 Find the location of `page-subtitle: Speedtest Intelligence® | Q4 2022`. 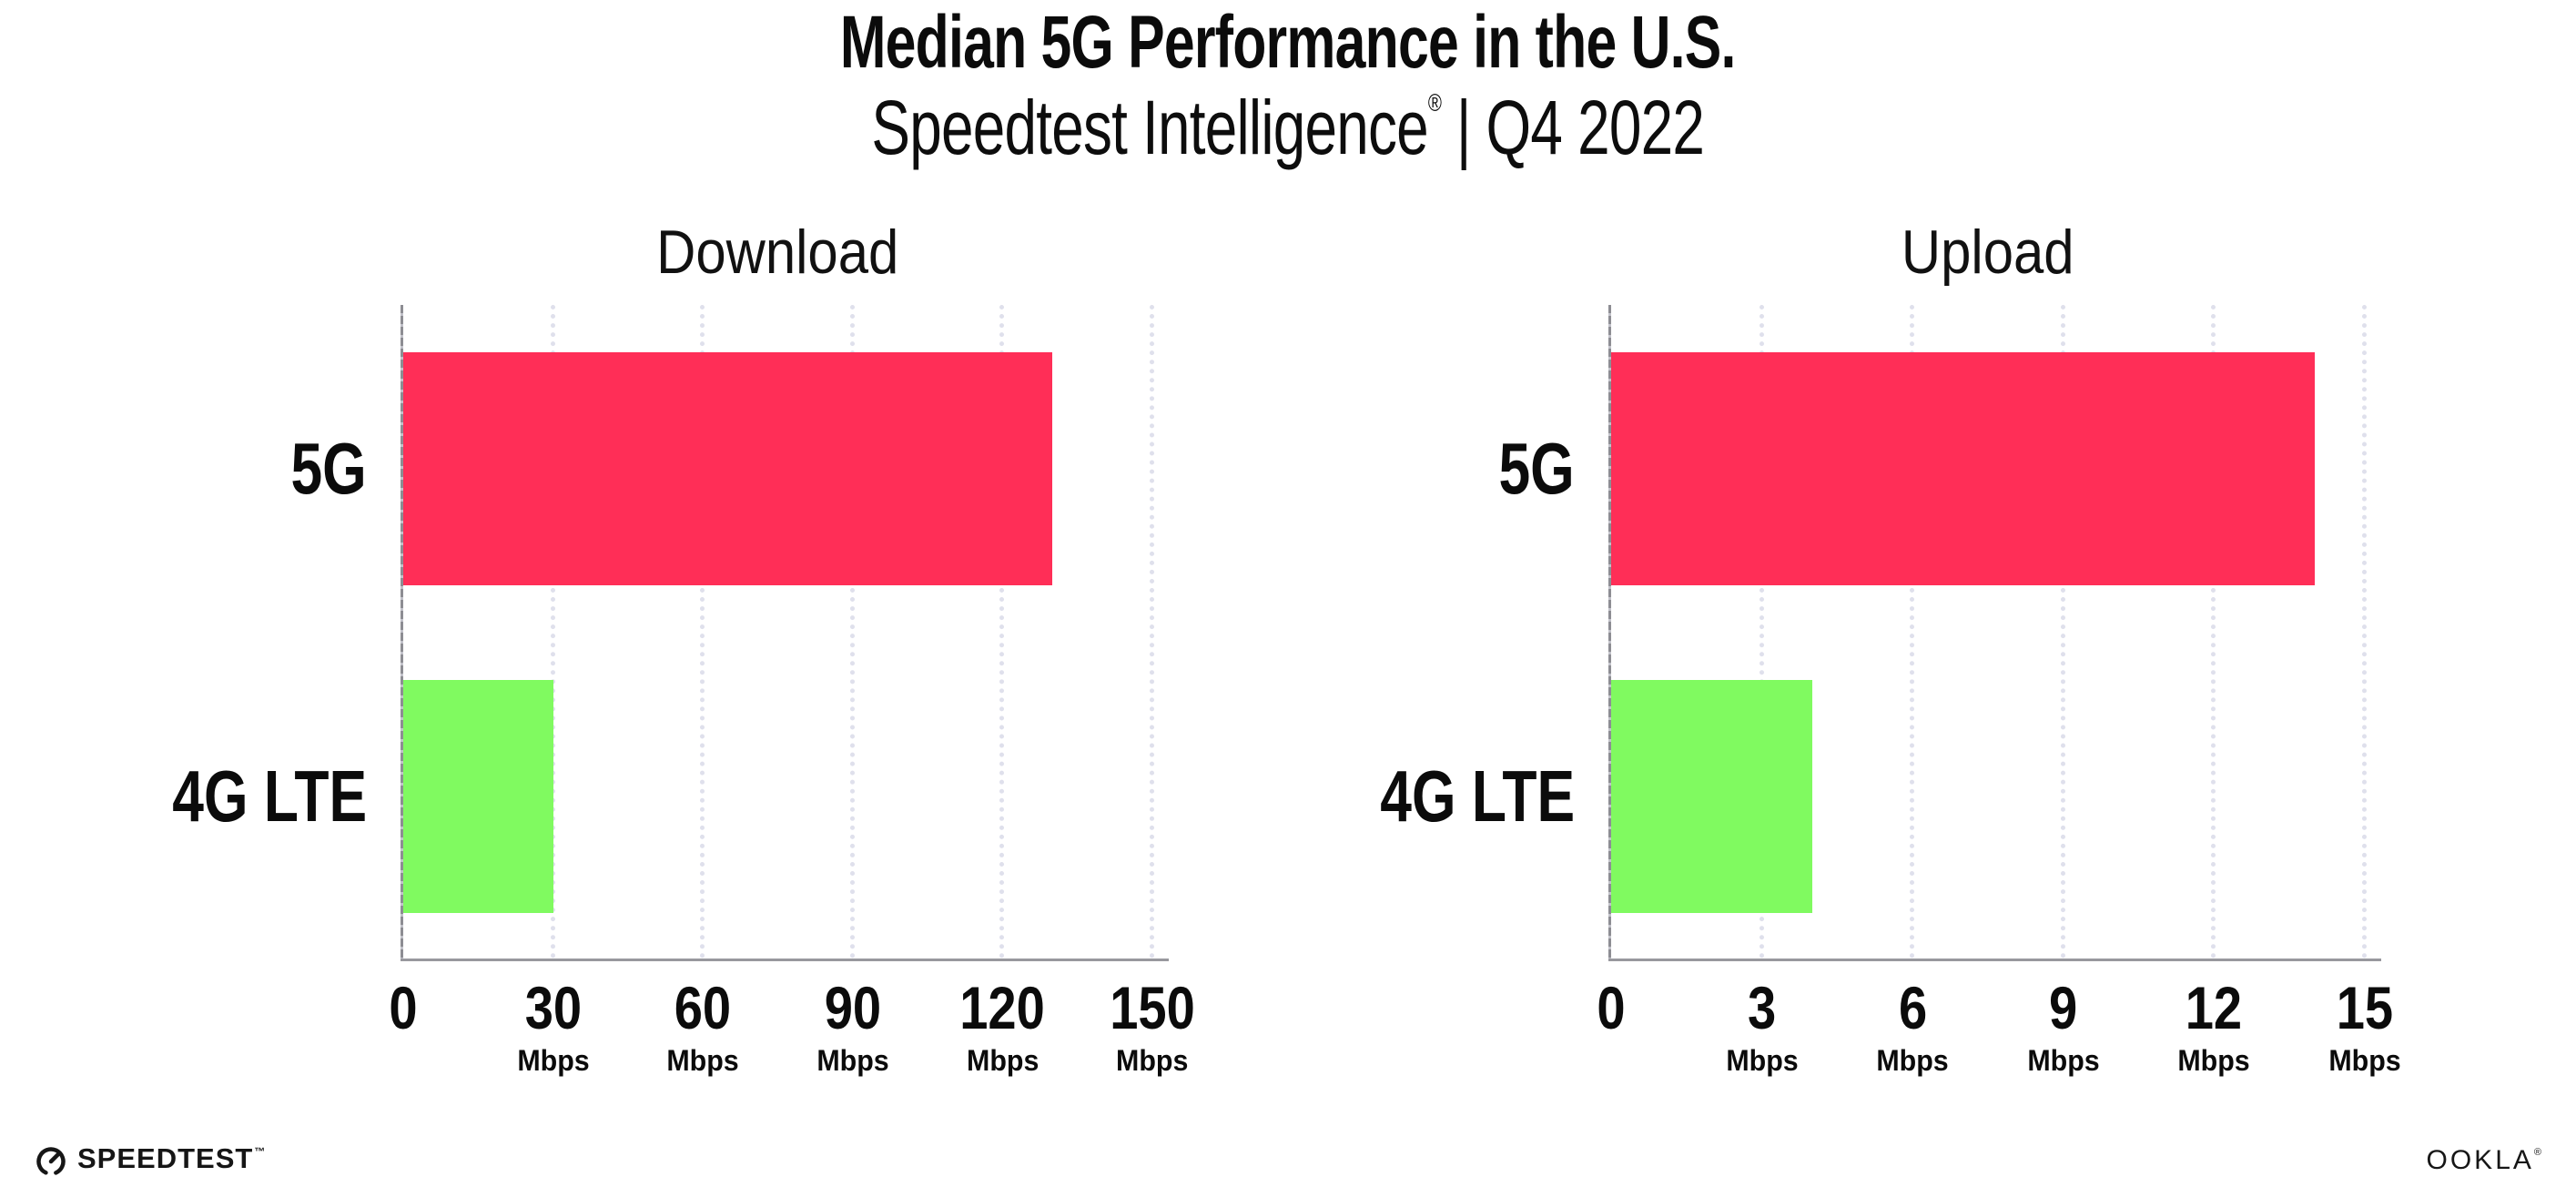

page-subtitle: Speedtest Intelligence® | Q4 2022 is located at coordinates (1288, 127).